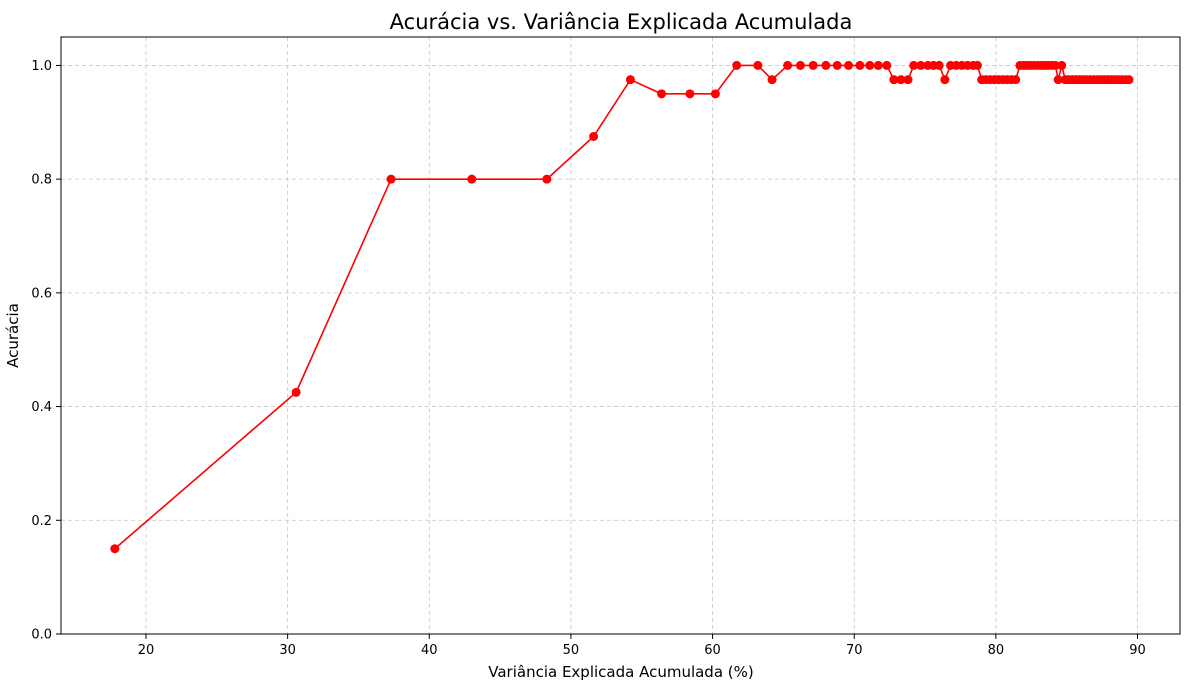 This screenshot has width=1189, height=690. I want to click on x-tick-label: 70, so click(854, 650).